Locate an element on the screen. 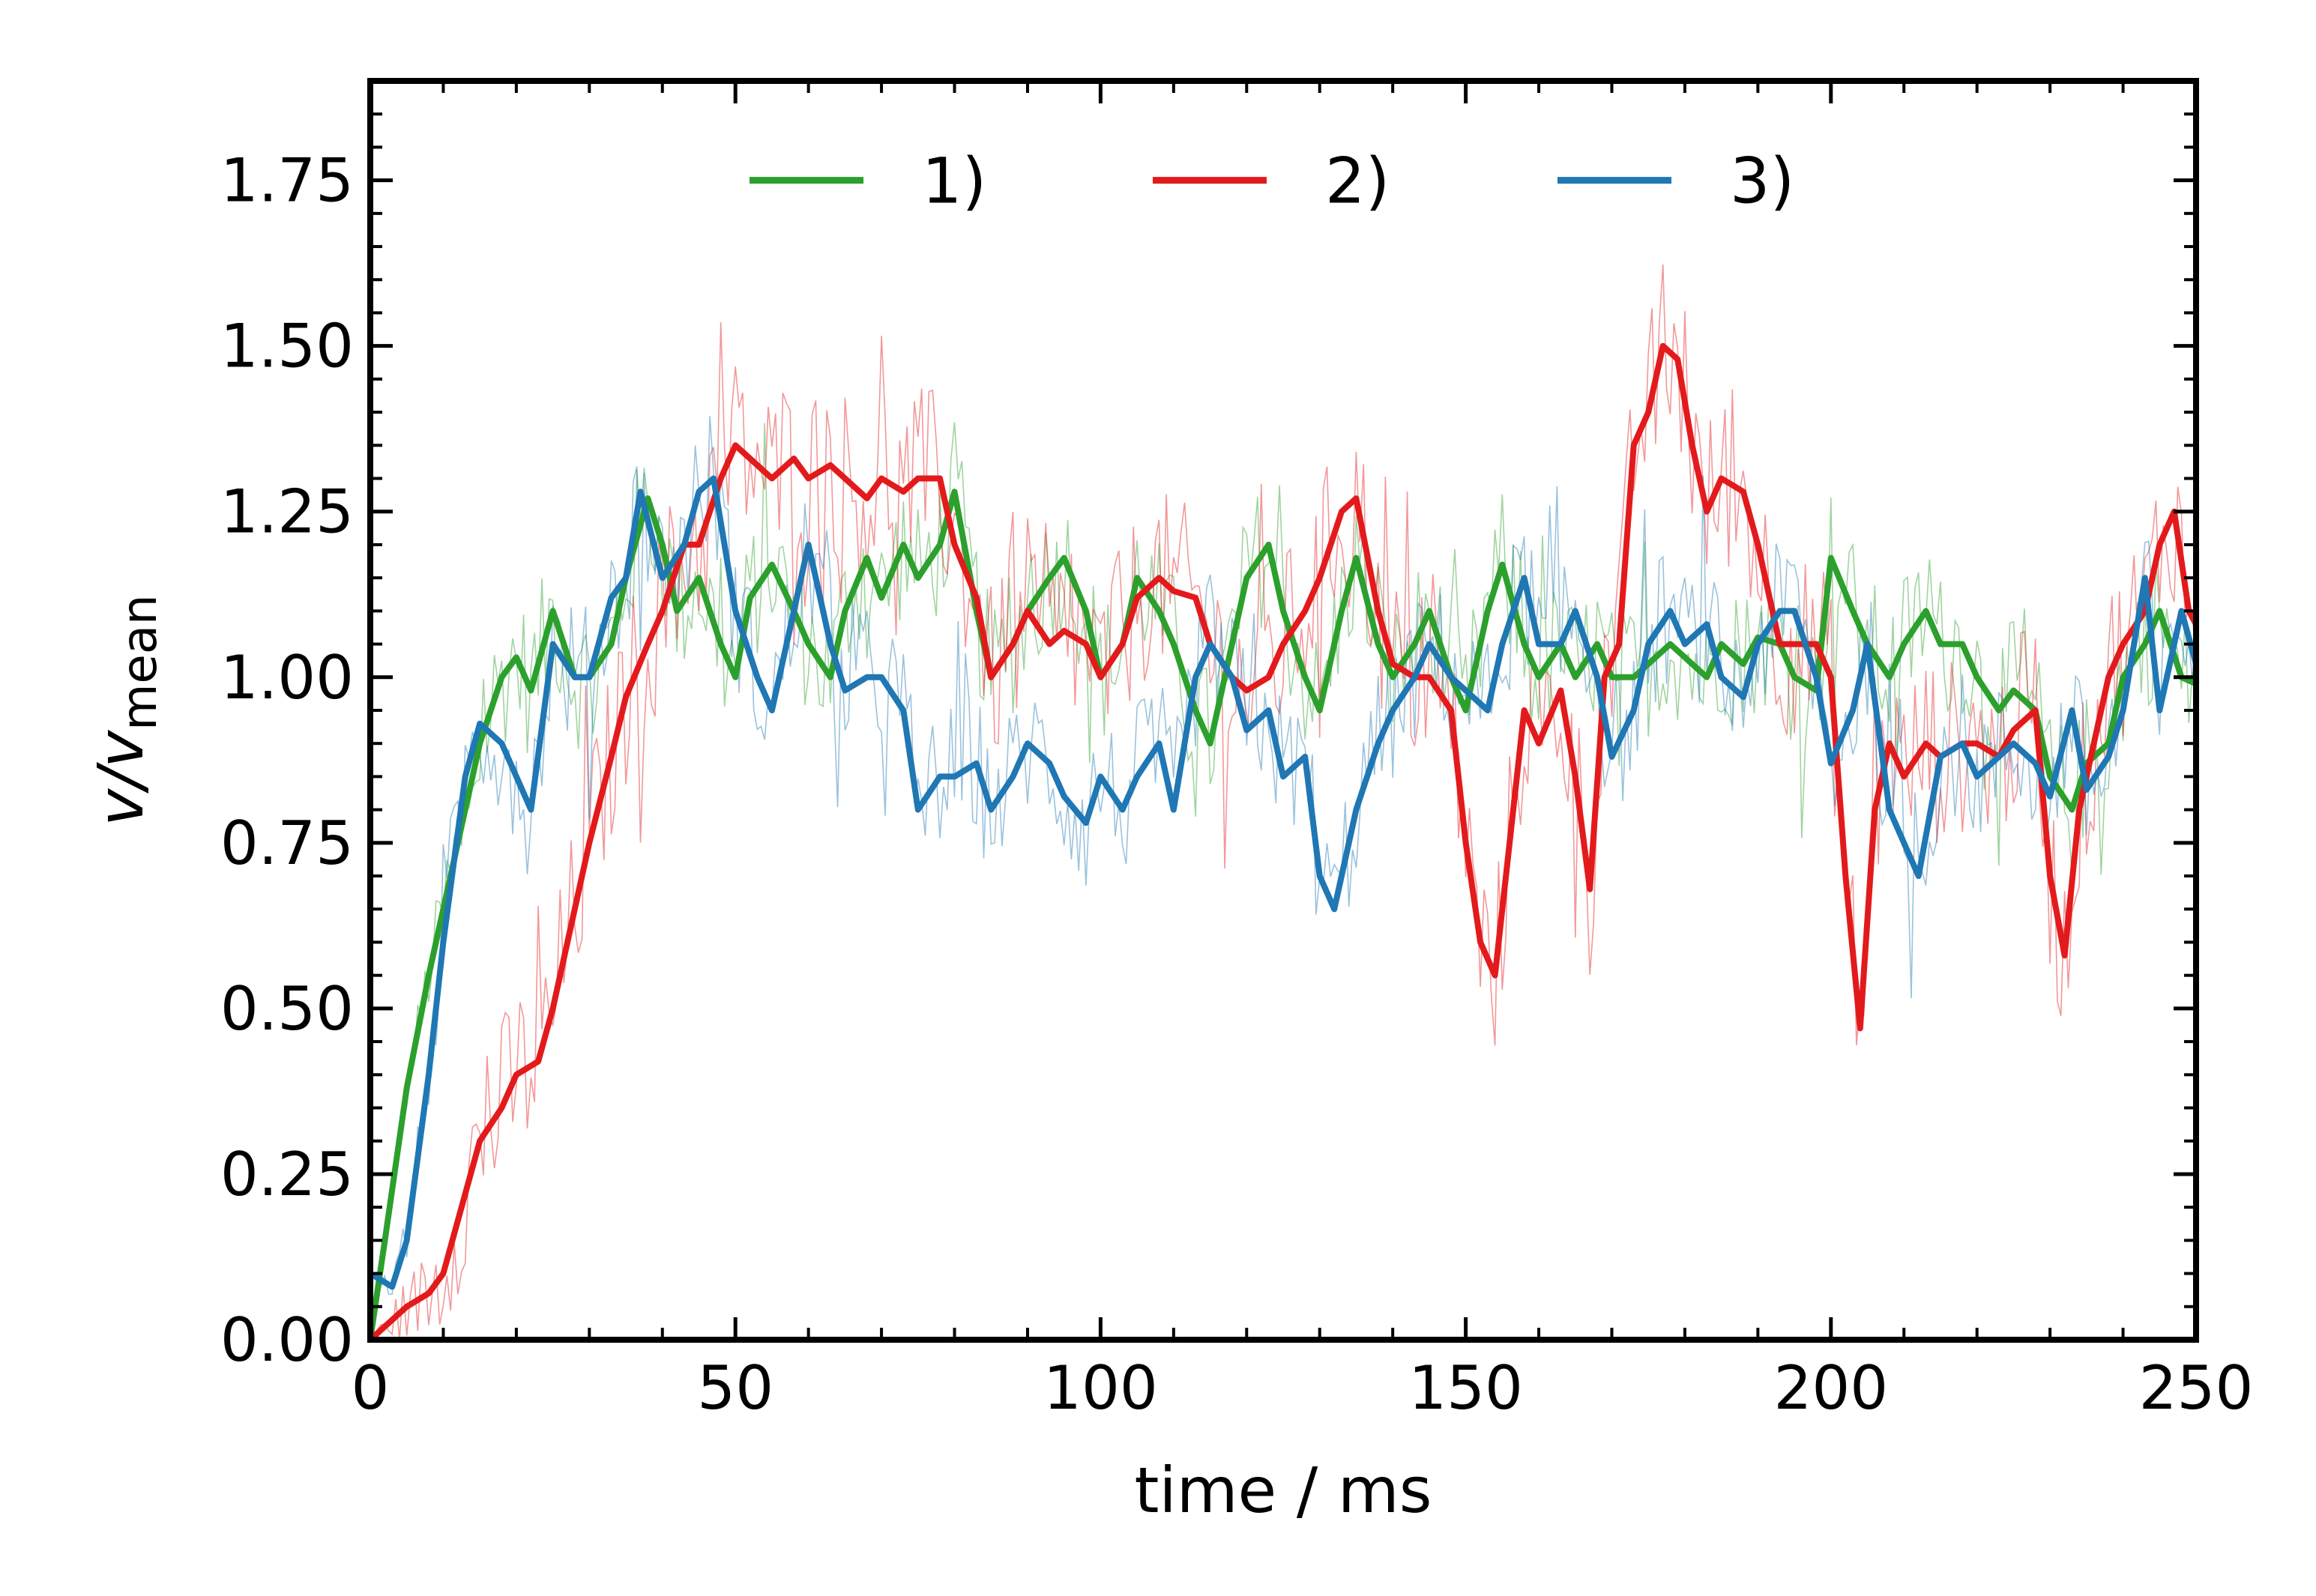 The image size is (2316, 1596). legend-label-3: 3) is located at coordinates (1762, 181).